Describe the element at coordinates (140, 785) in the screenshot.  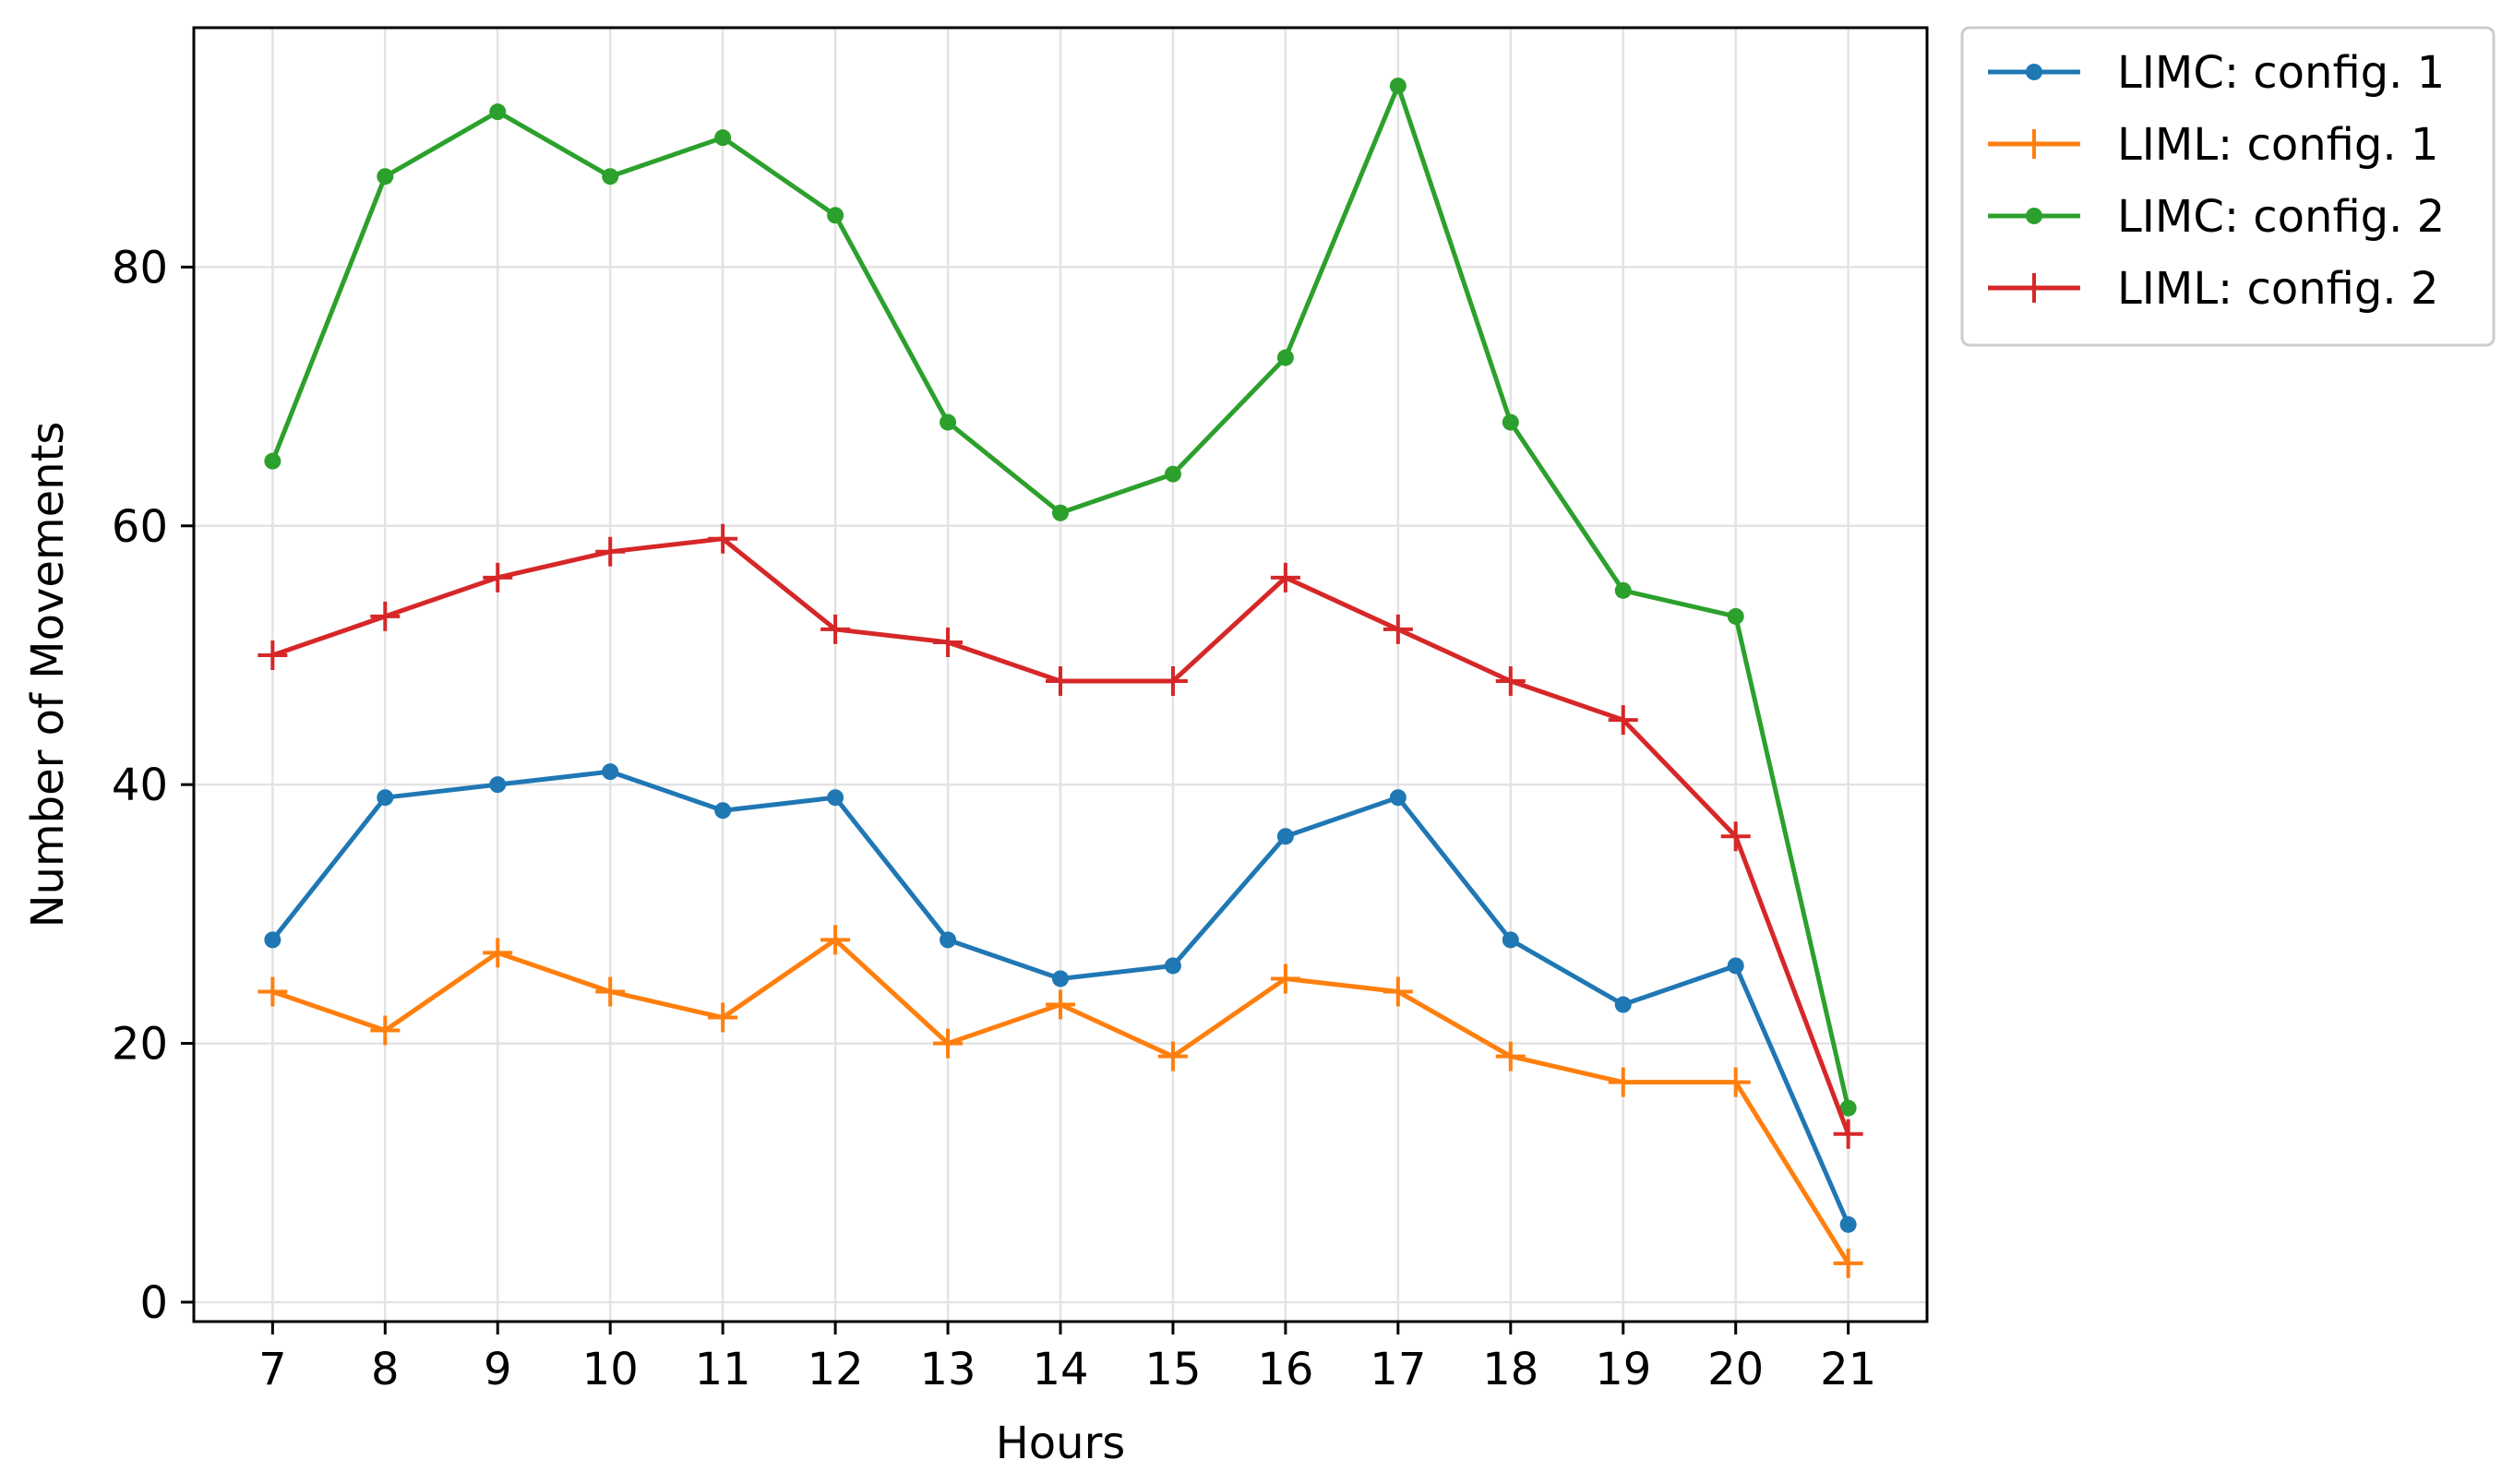
I see `y-tick-label: 40` at that location.